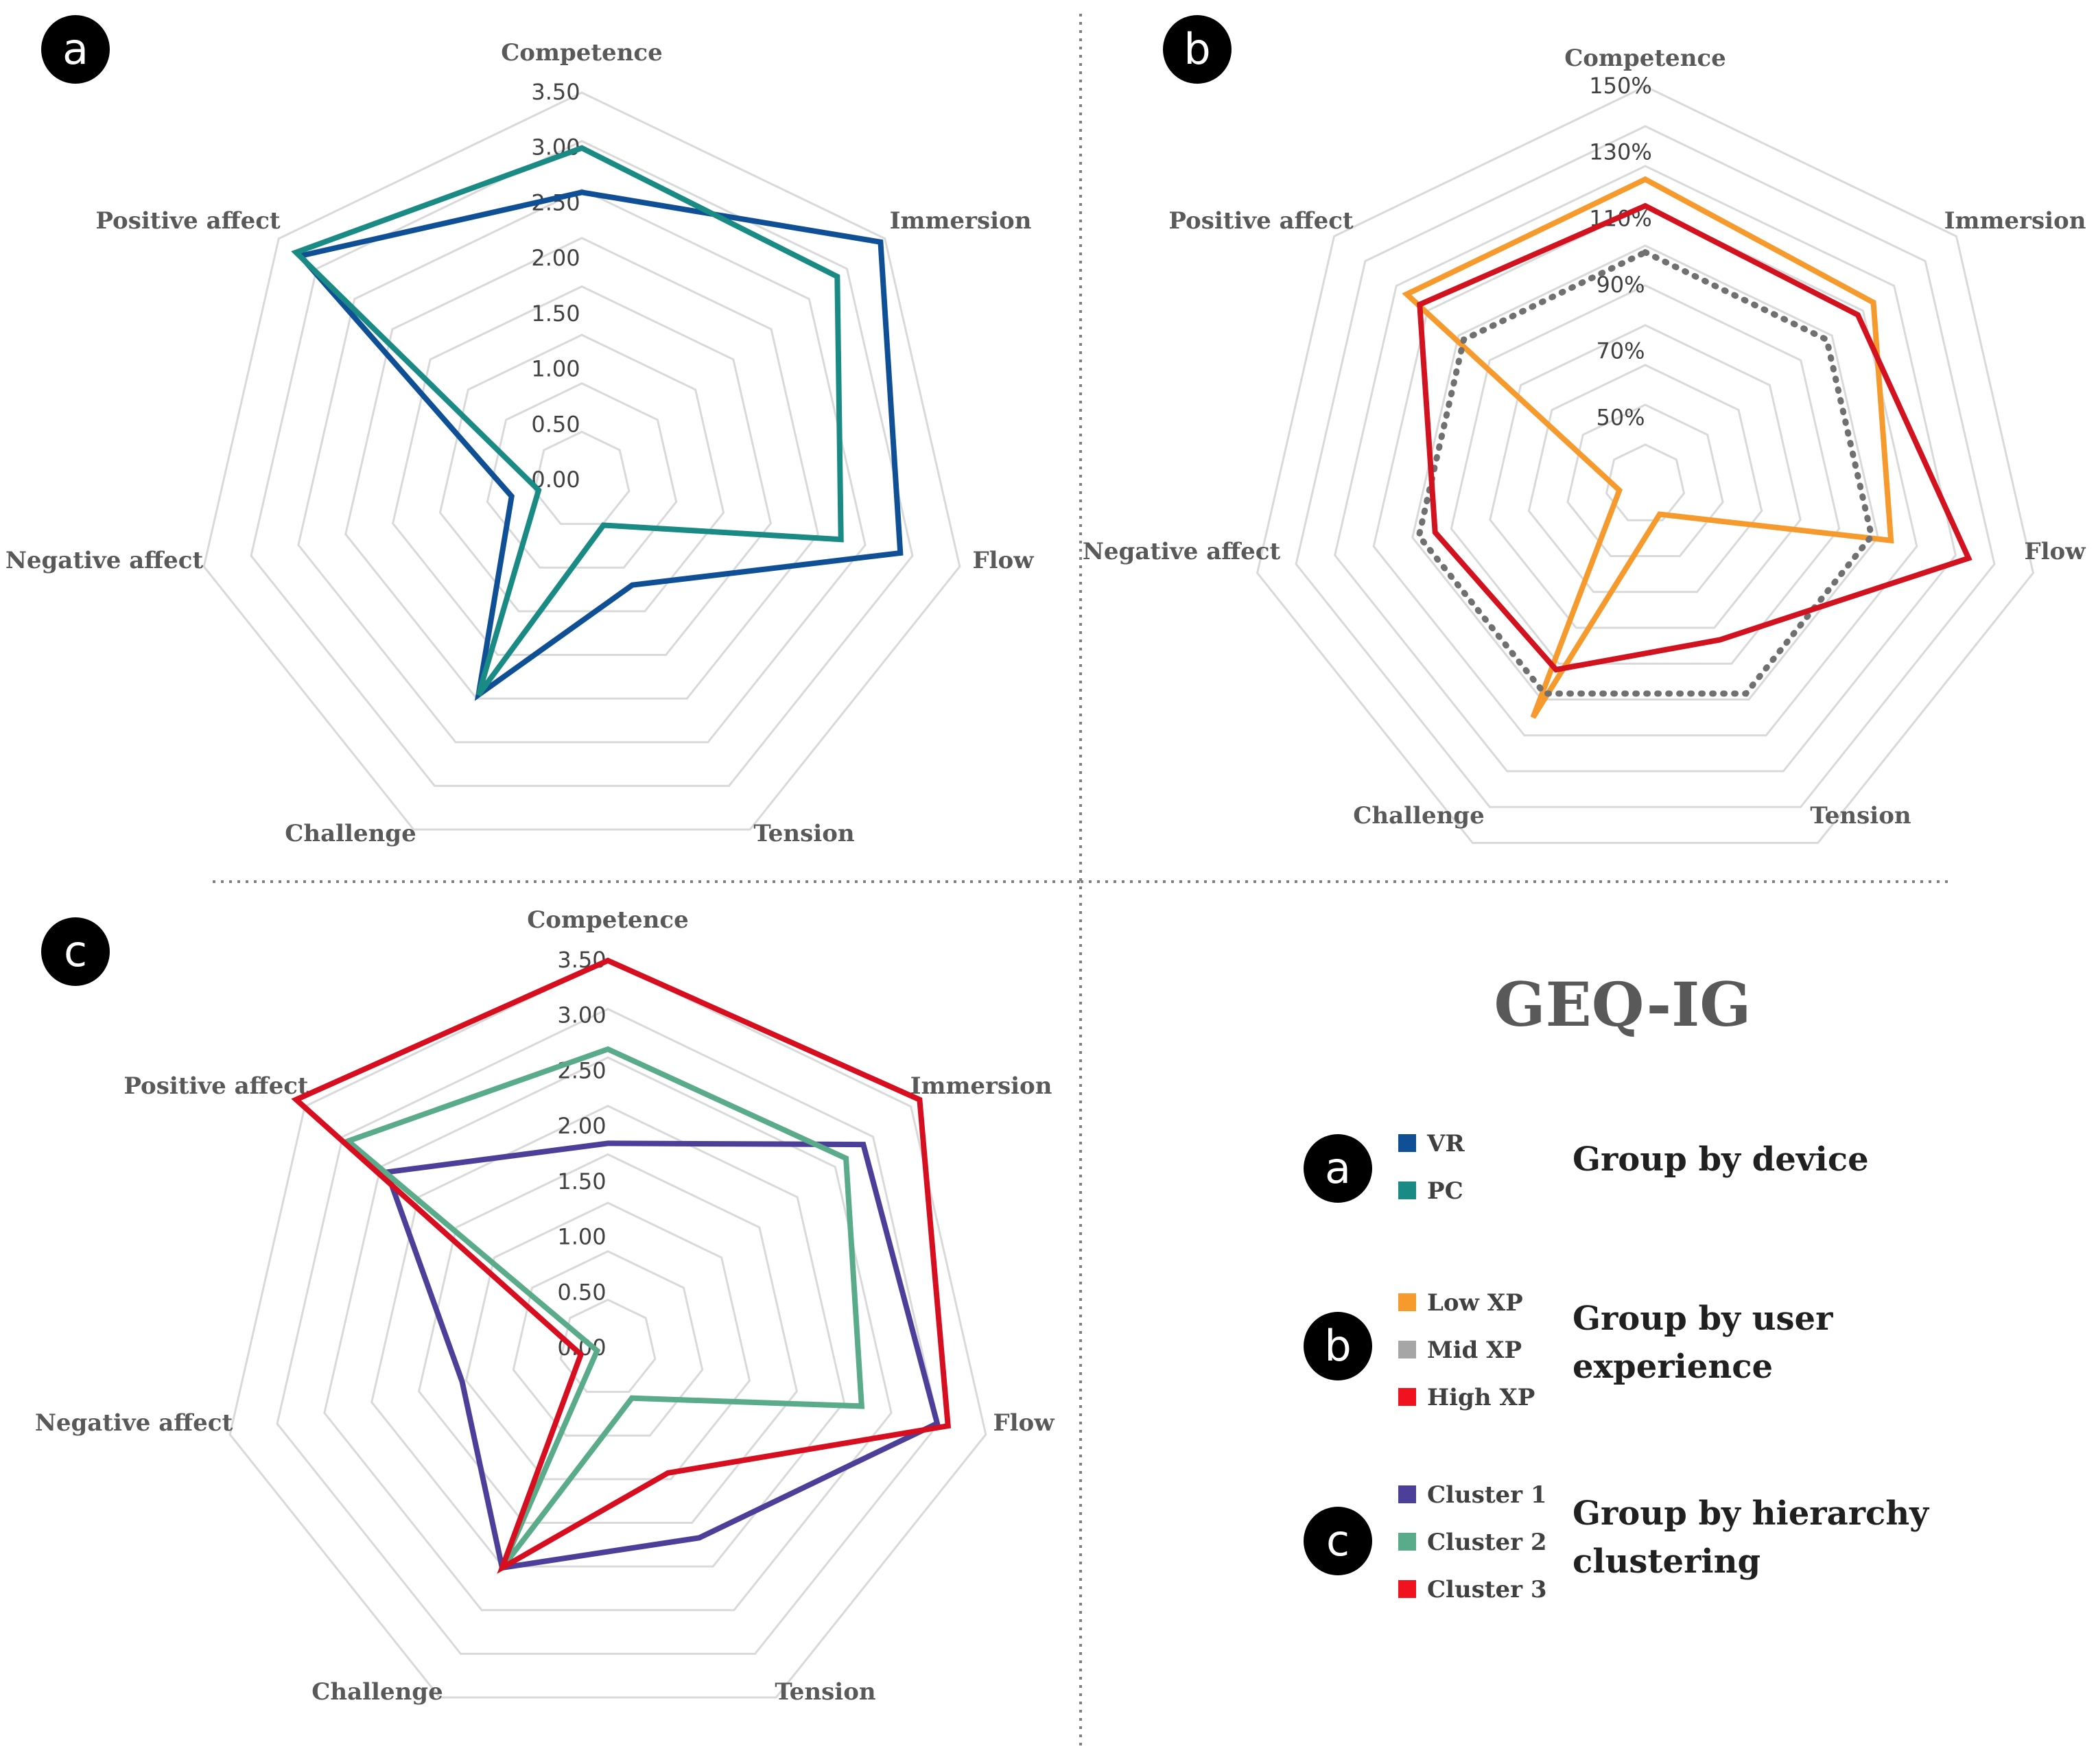 Image resolution: width=2096 pixels, height=1764 pixels. What do you see at coordinates (1620, 152) in the screenshot?
I see `radar-tick-label: 130%` at bounding box center [1620, 152].